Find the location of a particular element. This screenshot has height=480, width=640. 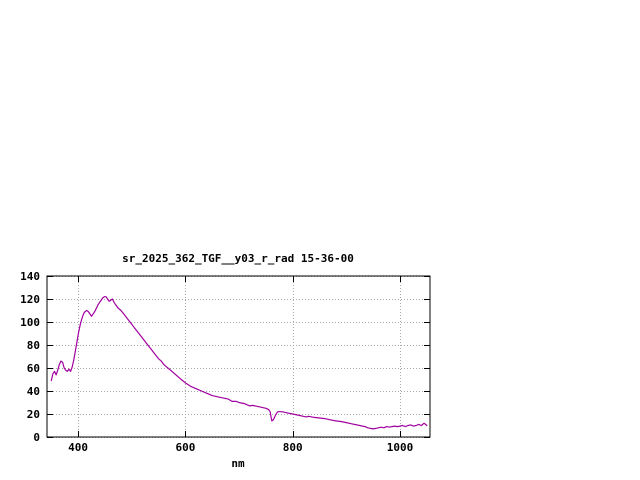

x-axis-label: nm is located at coordinates (238, 463).